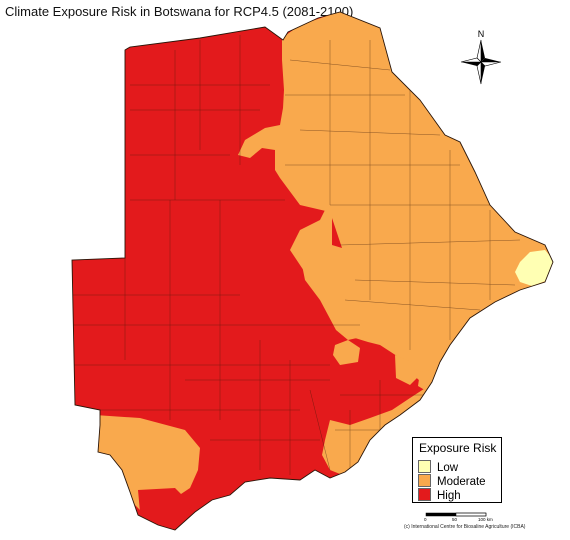 This screenshot has width=570, height=540. What do you see at coordinates (461, 482) in the screenshot?
I see `legend-label-moderate: Moderate` at bounding box center [461, 482].